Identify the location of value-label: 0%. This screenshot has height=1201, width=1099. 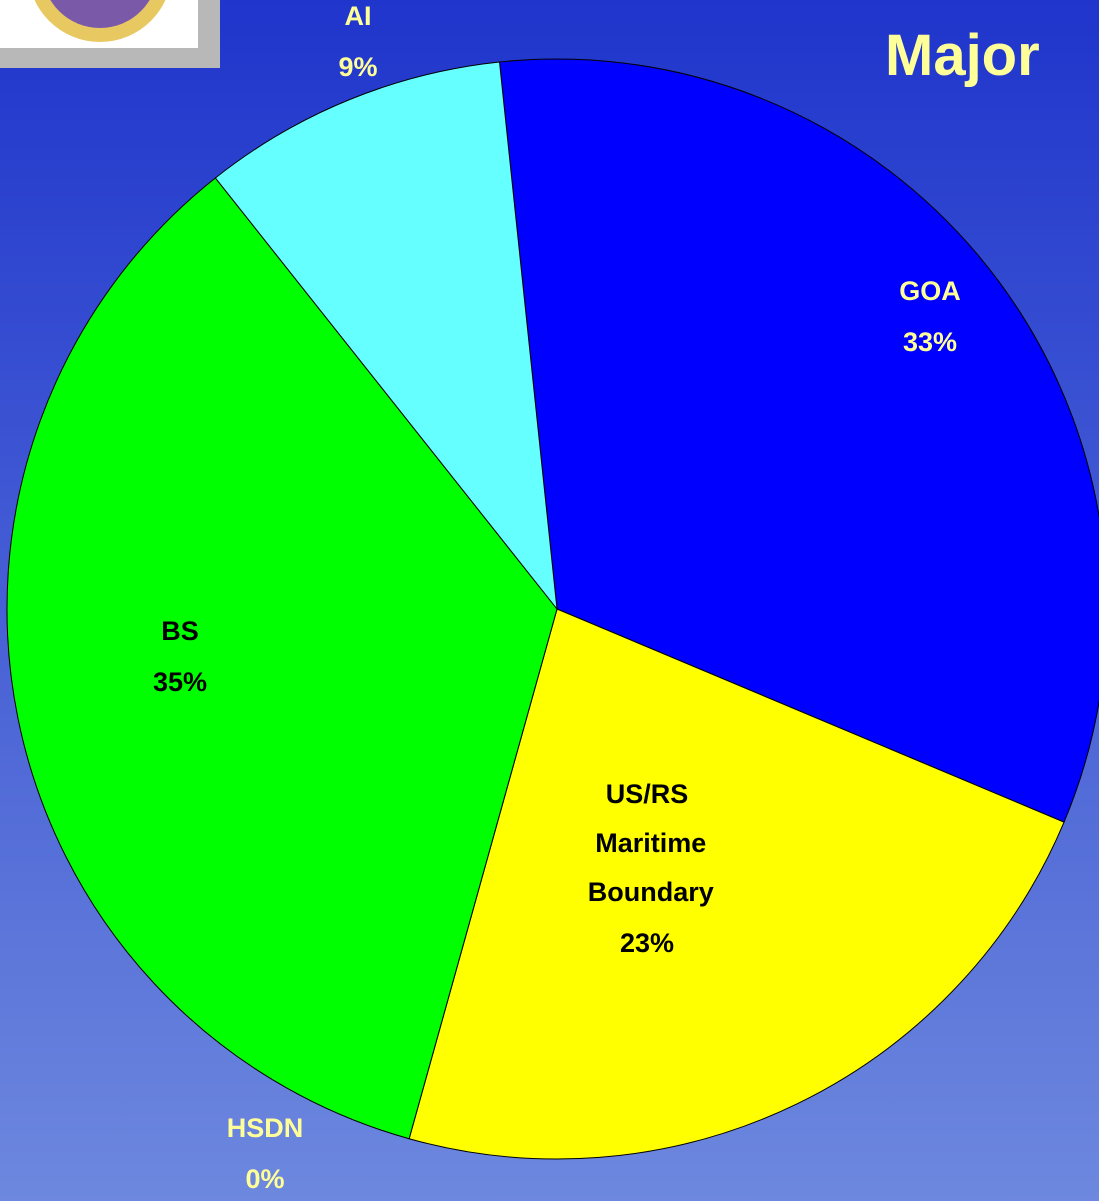
(264, 1179).